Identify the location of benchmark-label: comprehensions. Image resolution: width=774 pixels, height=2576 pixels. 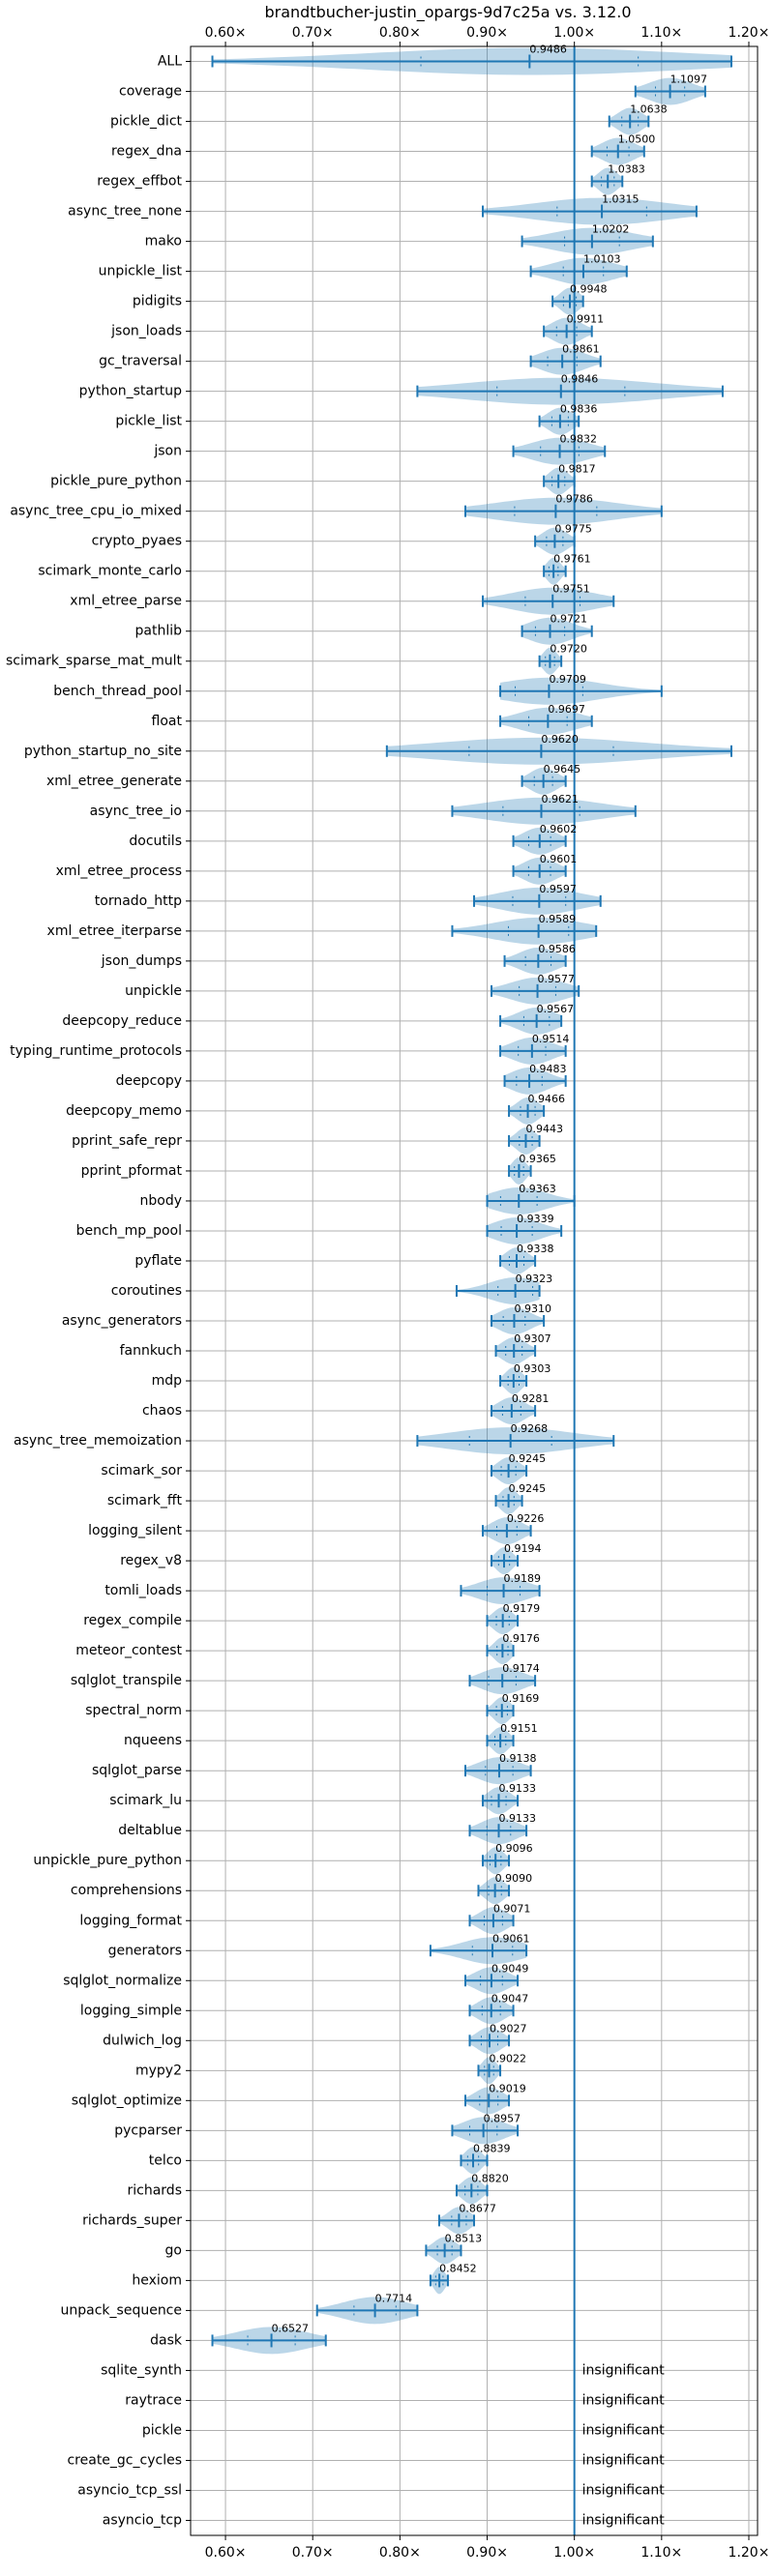
(126, 1890).